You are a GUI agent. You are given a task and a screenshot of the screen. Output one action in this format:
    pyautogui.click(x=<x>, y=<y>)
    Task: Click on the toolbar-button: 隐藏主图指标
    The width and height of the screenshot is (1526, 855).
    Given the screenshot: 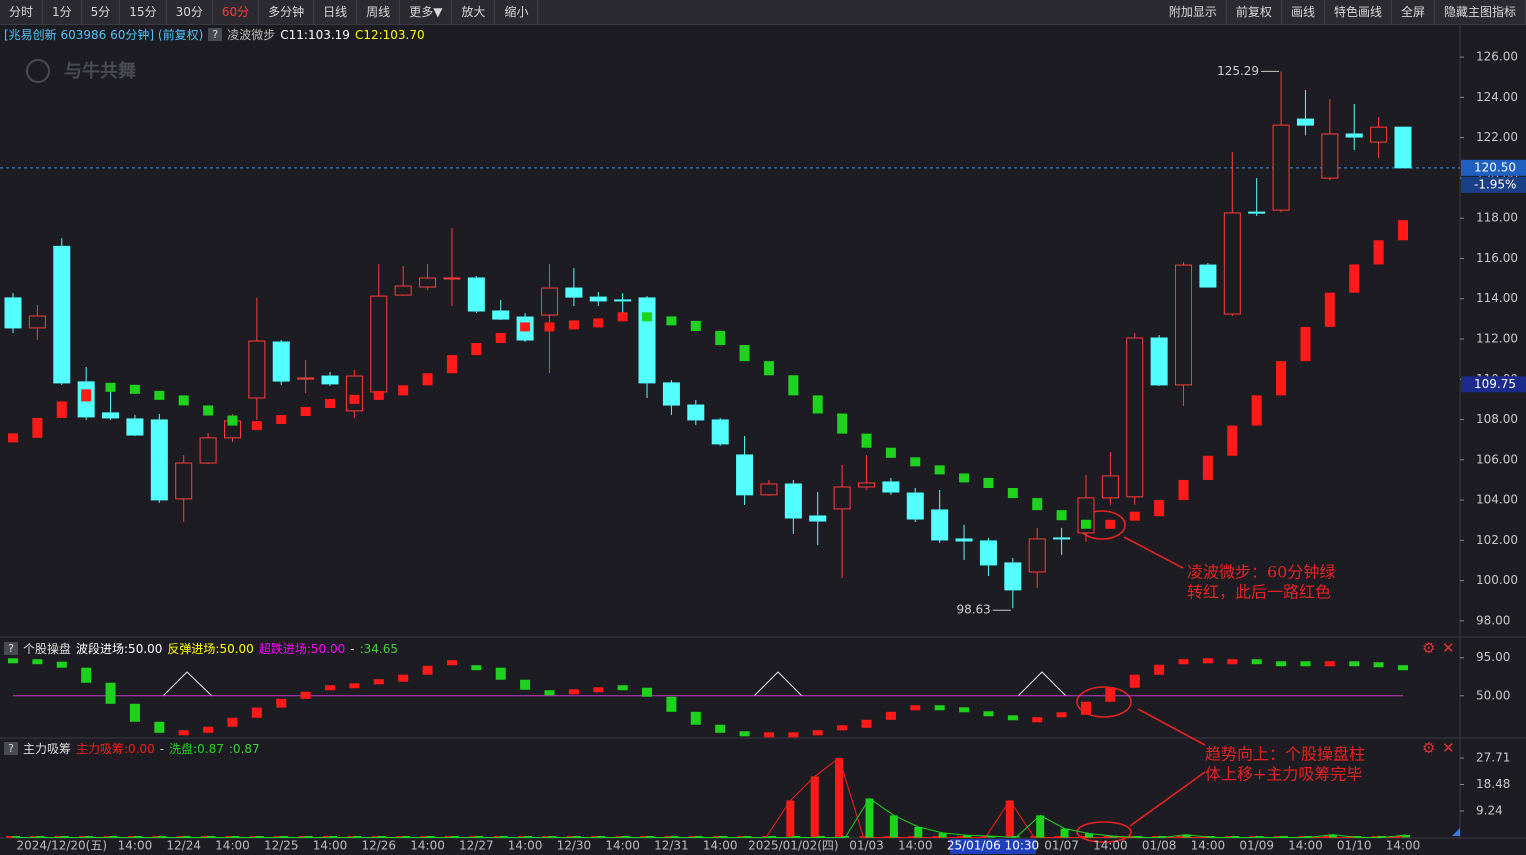 What is the action you would take?
    pyautogui.click(x=1480, y=12)
    